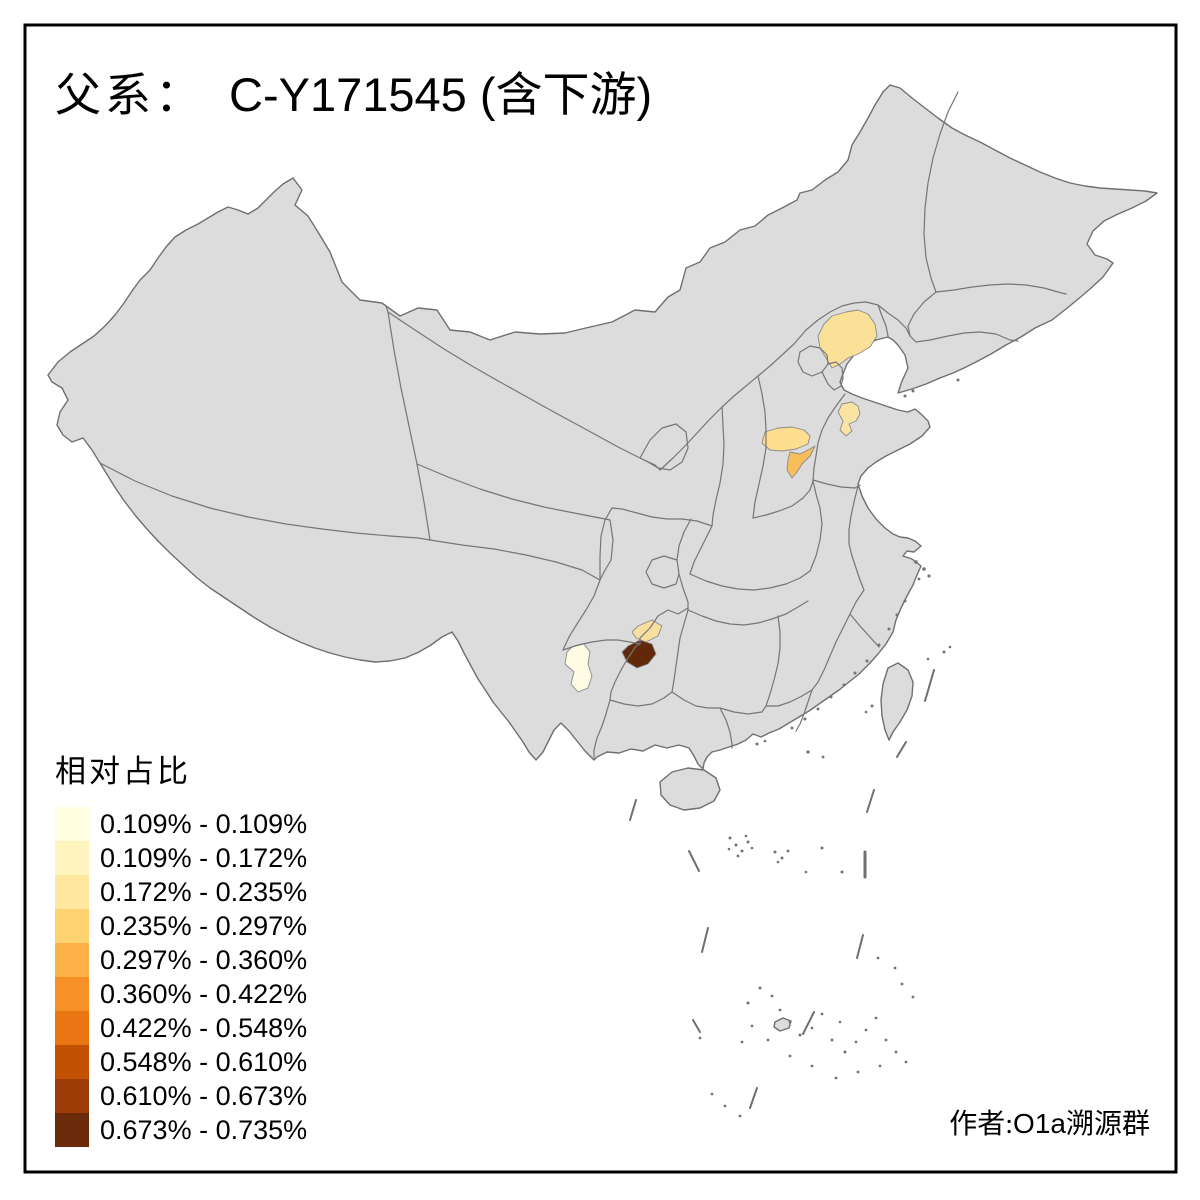  What do you see at coordinates (204, 1095) in the screenshot?
I see `legend-label: 0.610% - 0.673%` at bounding box center [204, 1095].